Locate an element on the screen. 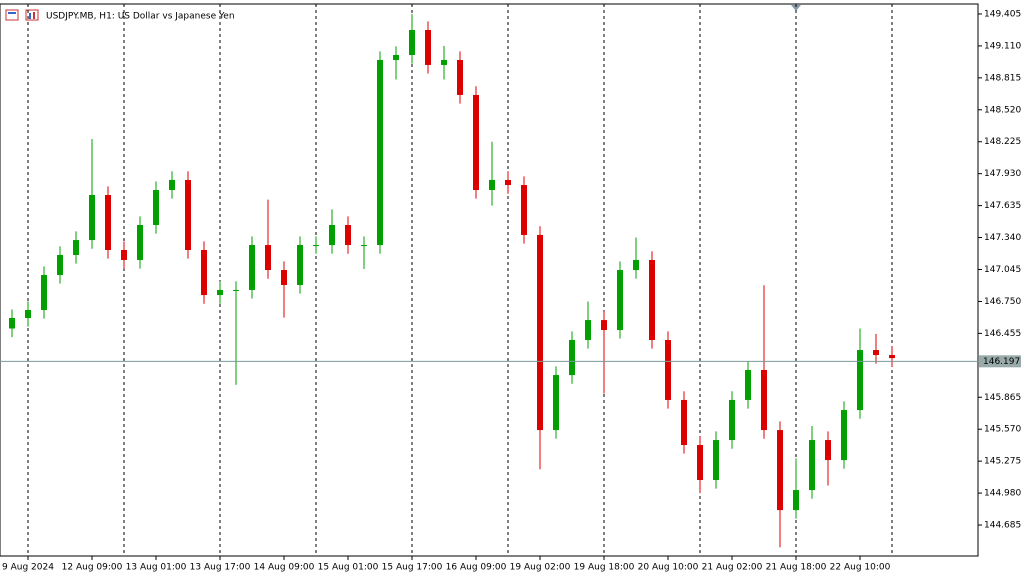 The width and height of the screenshot is (1027, 577). y-tick-label: 148.225 is located at coordinates (1002, 142).